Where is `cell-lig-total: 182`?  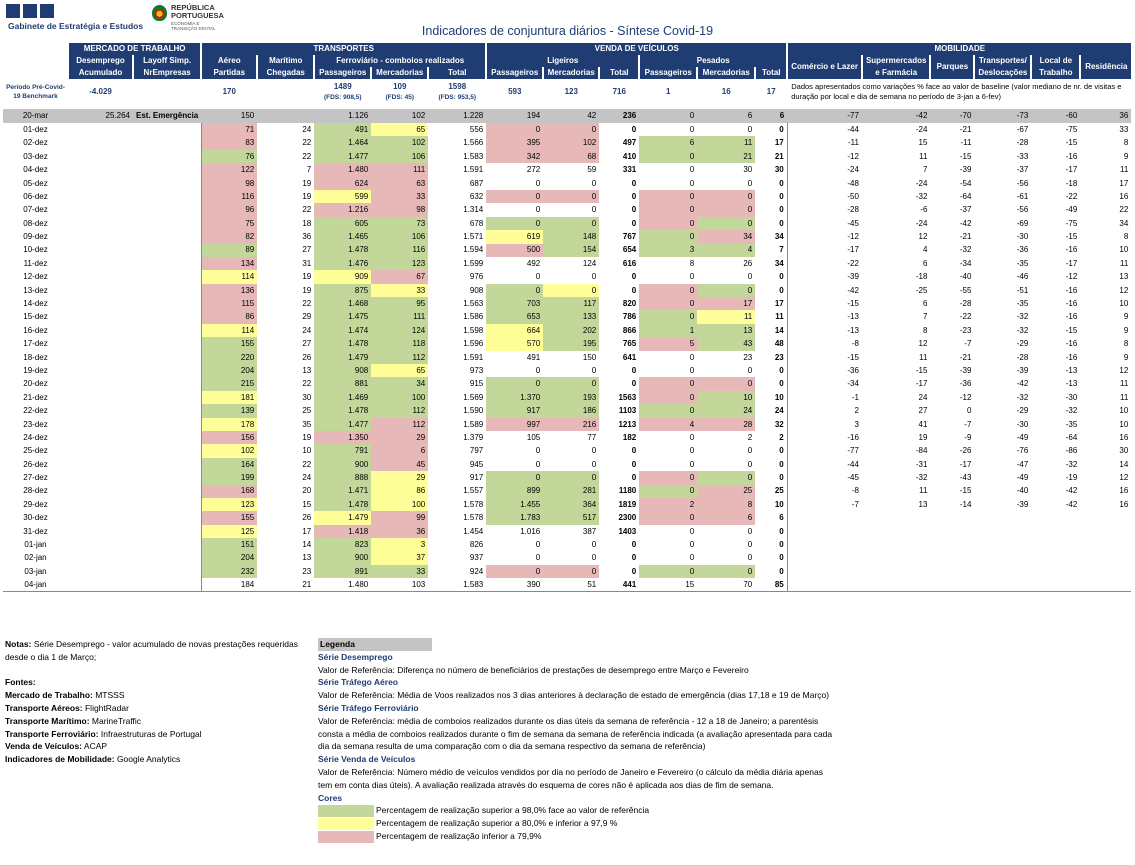 cell-lig-total: 182 is located at coordinates (629, 437).